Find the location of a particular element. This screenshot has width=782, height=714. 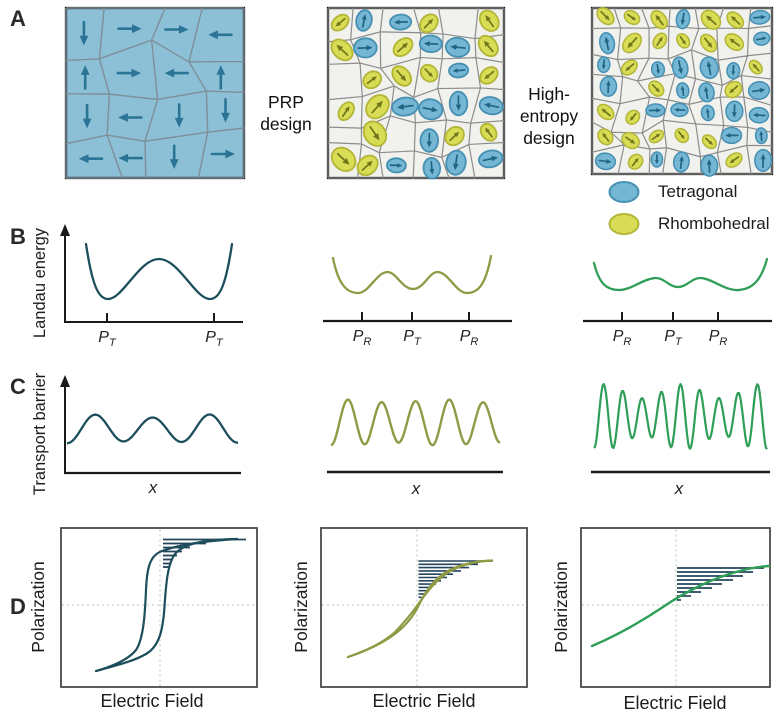

high-entropy-design-caption: High- entropy design is located at coordinates (549, 116).